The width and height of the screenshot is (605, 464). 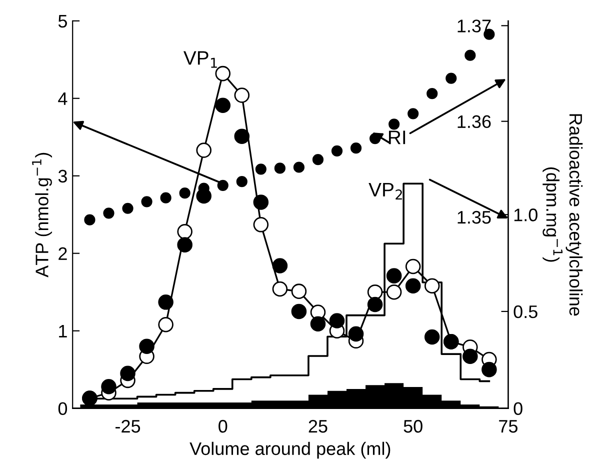 I want to click on y-tick-label: 3, so click(x=62, y=176).